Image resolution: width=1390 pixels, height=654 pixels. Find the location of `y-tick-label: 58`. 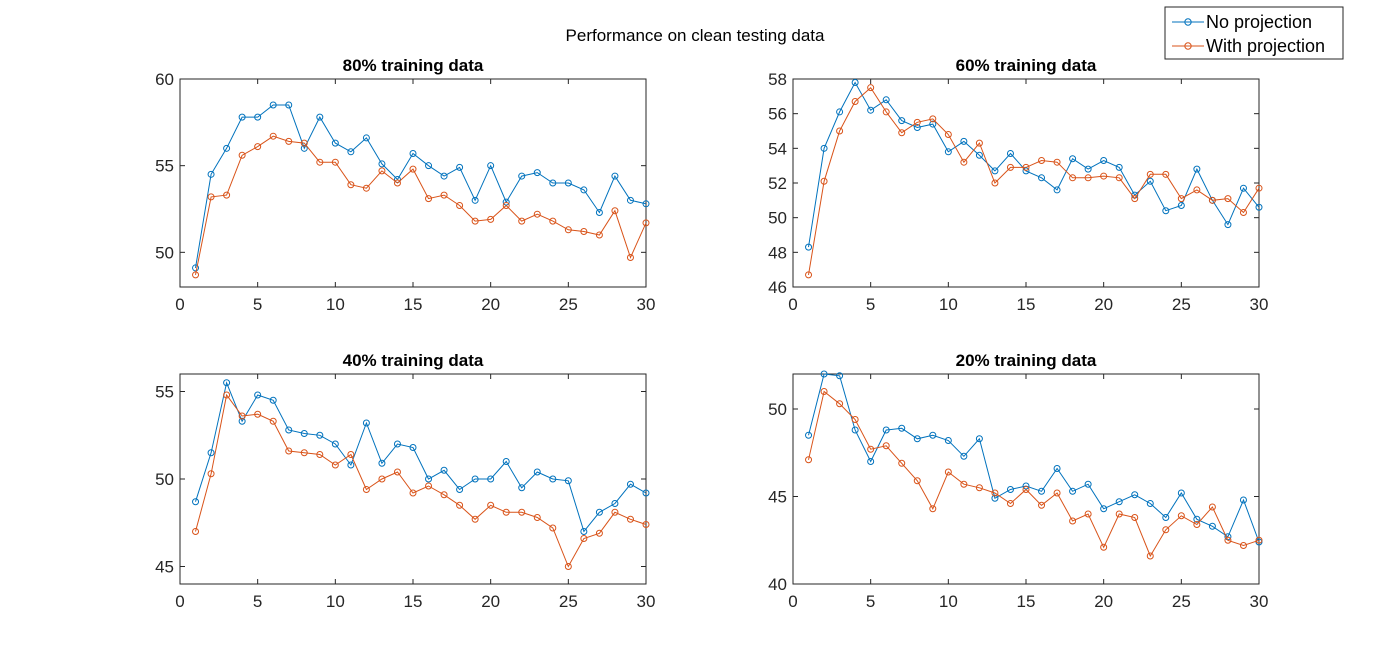

y-tick-label: 58 is located at coordinates (777, 79).